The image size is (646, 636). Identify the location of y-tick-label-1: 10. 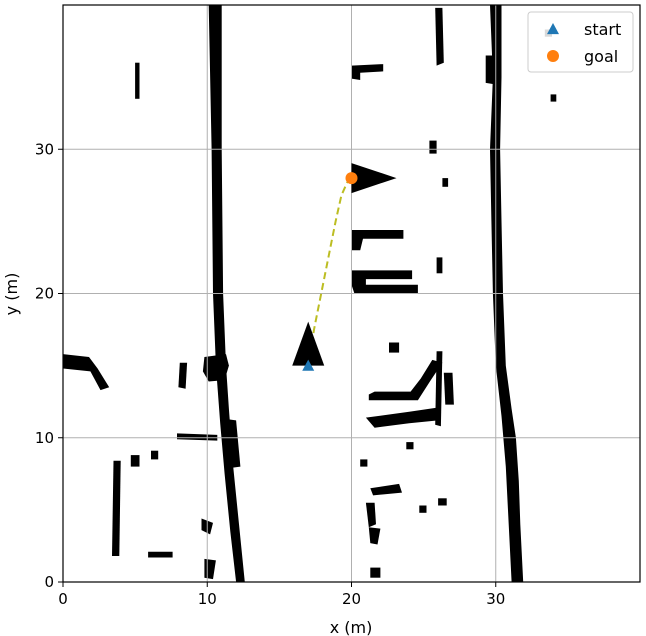
(44, 438).